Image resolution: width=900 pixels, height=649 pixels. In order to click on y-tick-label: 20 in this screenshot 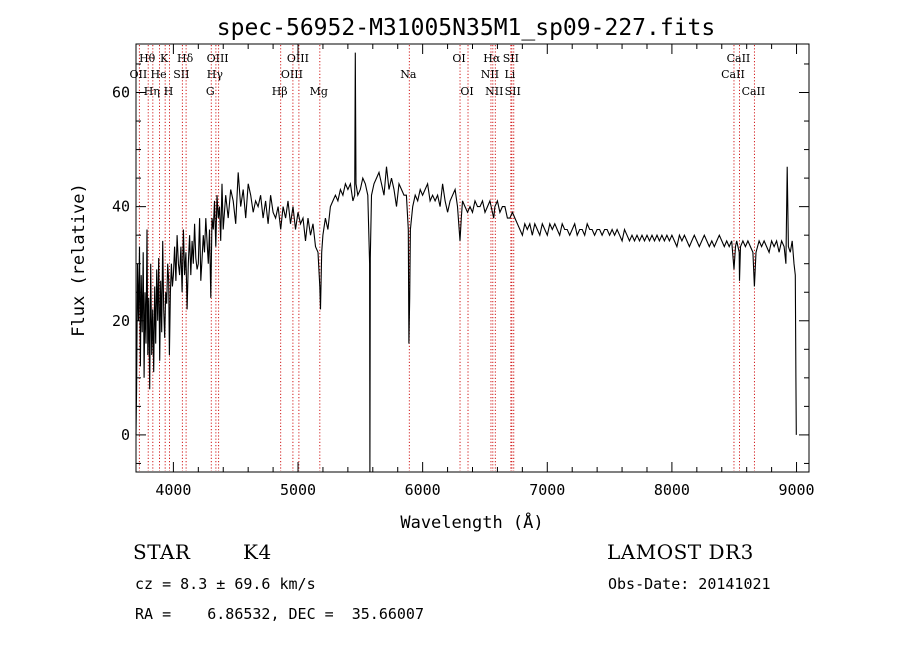, I will do `click(121, 321)`.